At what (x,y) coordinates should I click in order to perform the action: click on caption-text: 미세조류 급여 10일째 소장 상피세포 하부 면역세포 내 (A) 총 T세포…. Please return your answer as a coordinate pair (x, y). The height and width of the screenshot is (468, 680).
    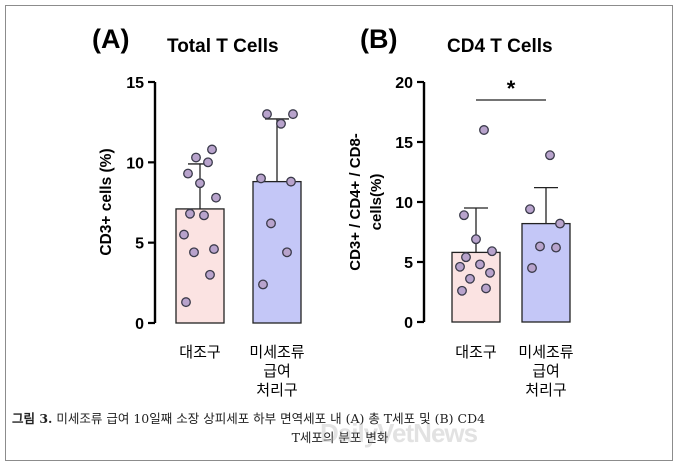
    Looking at the image, I should click on (271, 418).